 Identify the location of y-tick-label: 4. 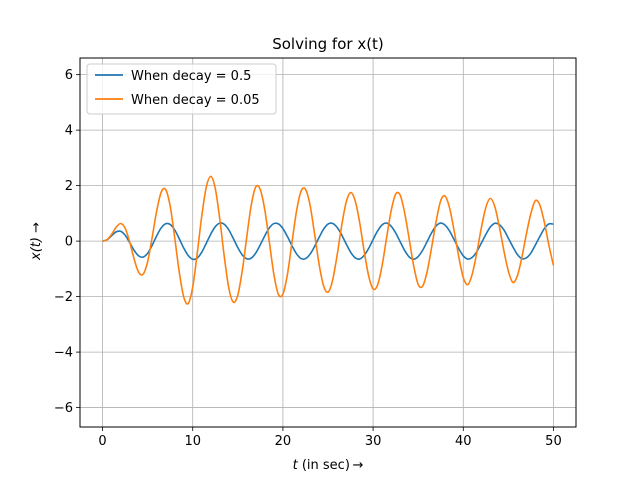
(69, 131).